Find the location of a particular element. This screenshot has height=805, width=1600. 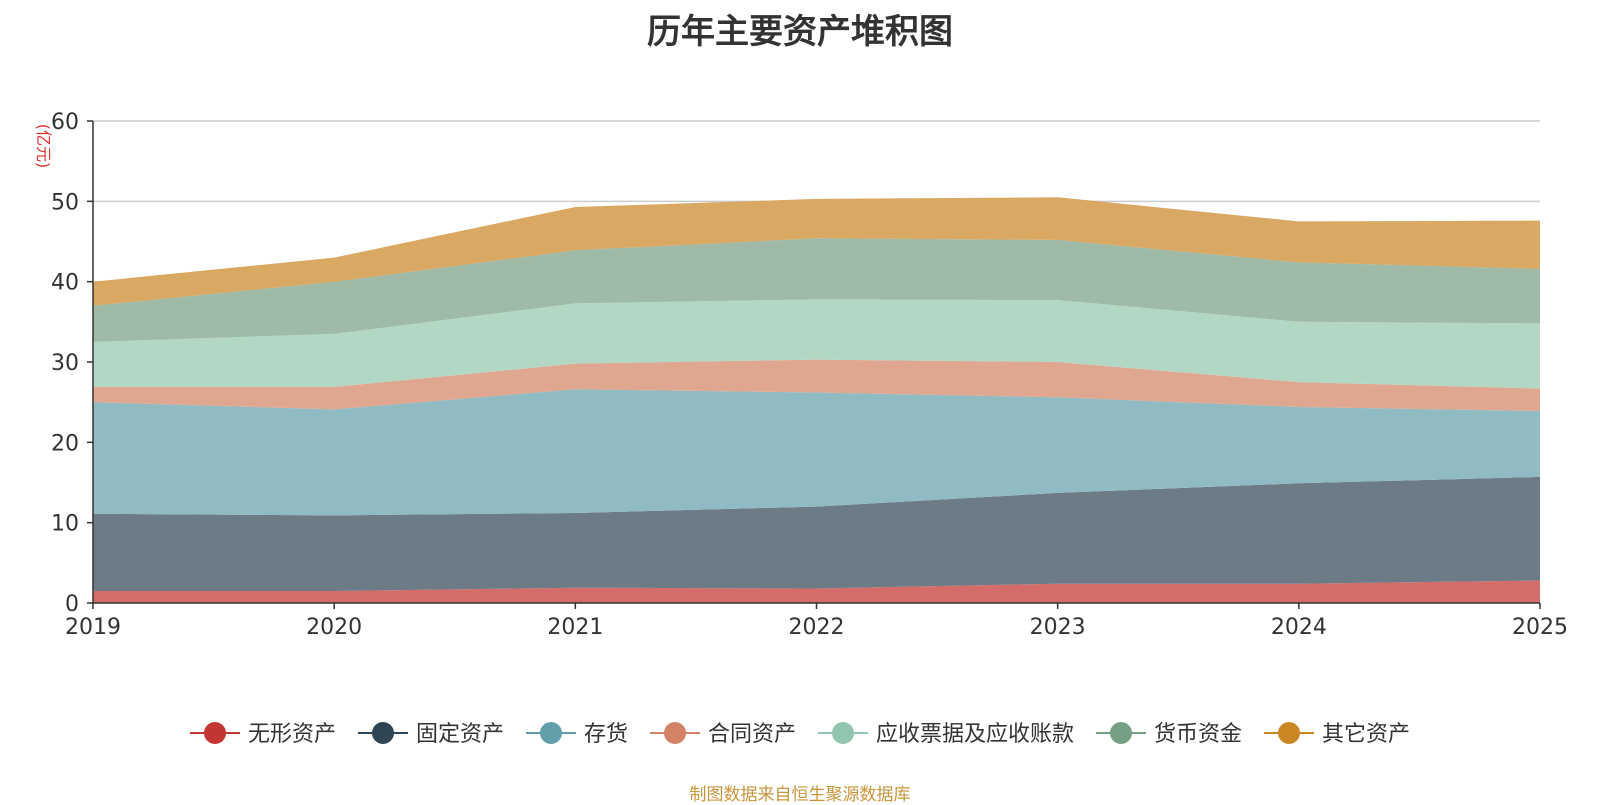

x-tick-label-0: 2019 is located at coordinates (93, 627).